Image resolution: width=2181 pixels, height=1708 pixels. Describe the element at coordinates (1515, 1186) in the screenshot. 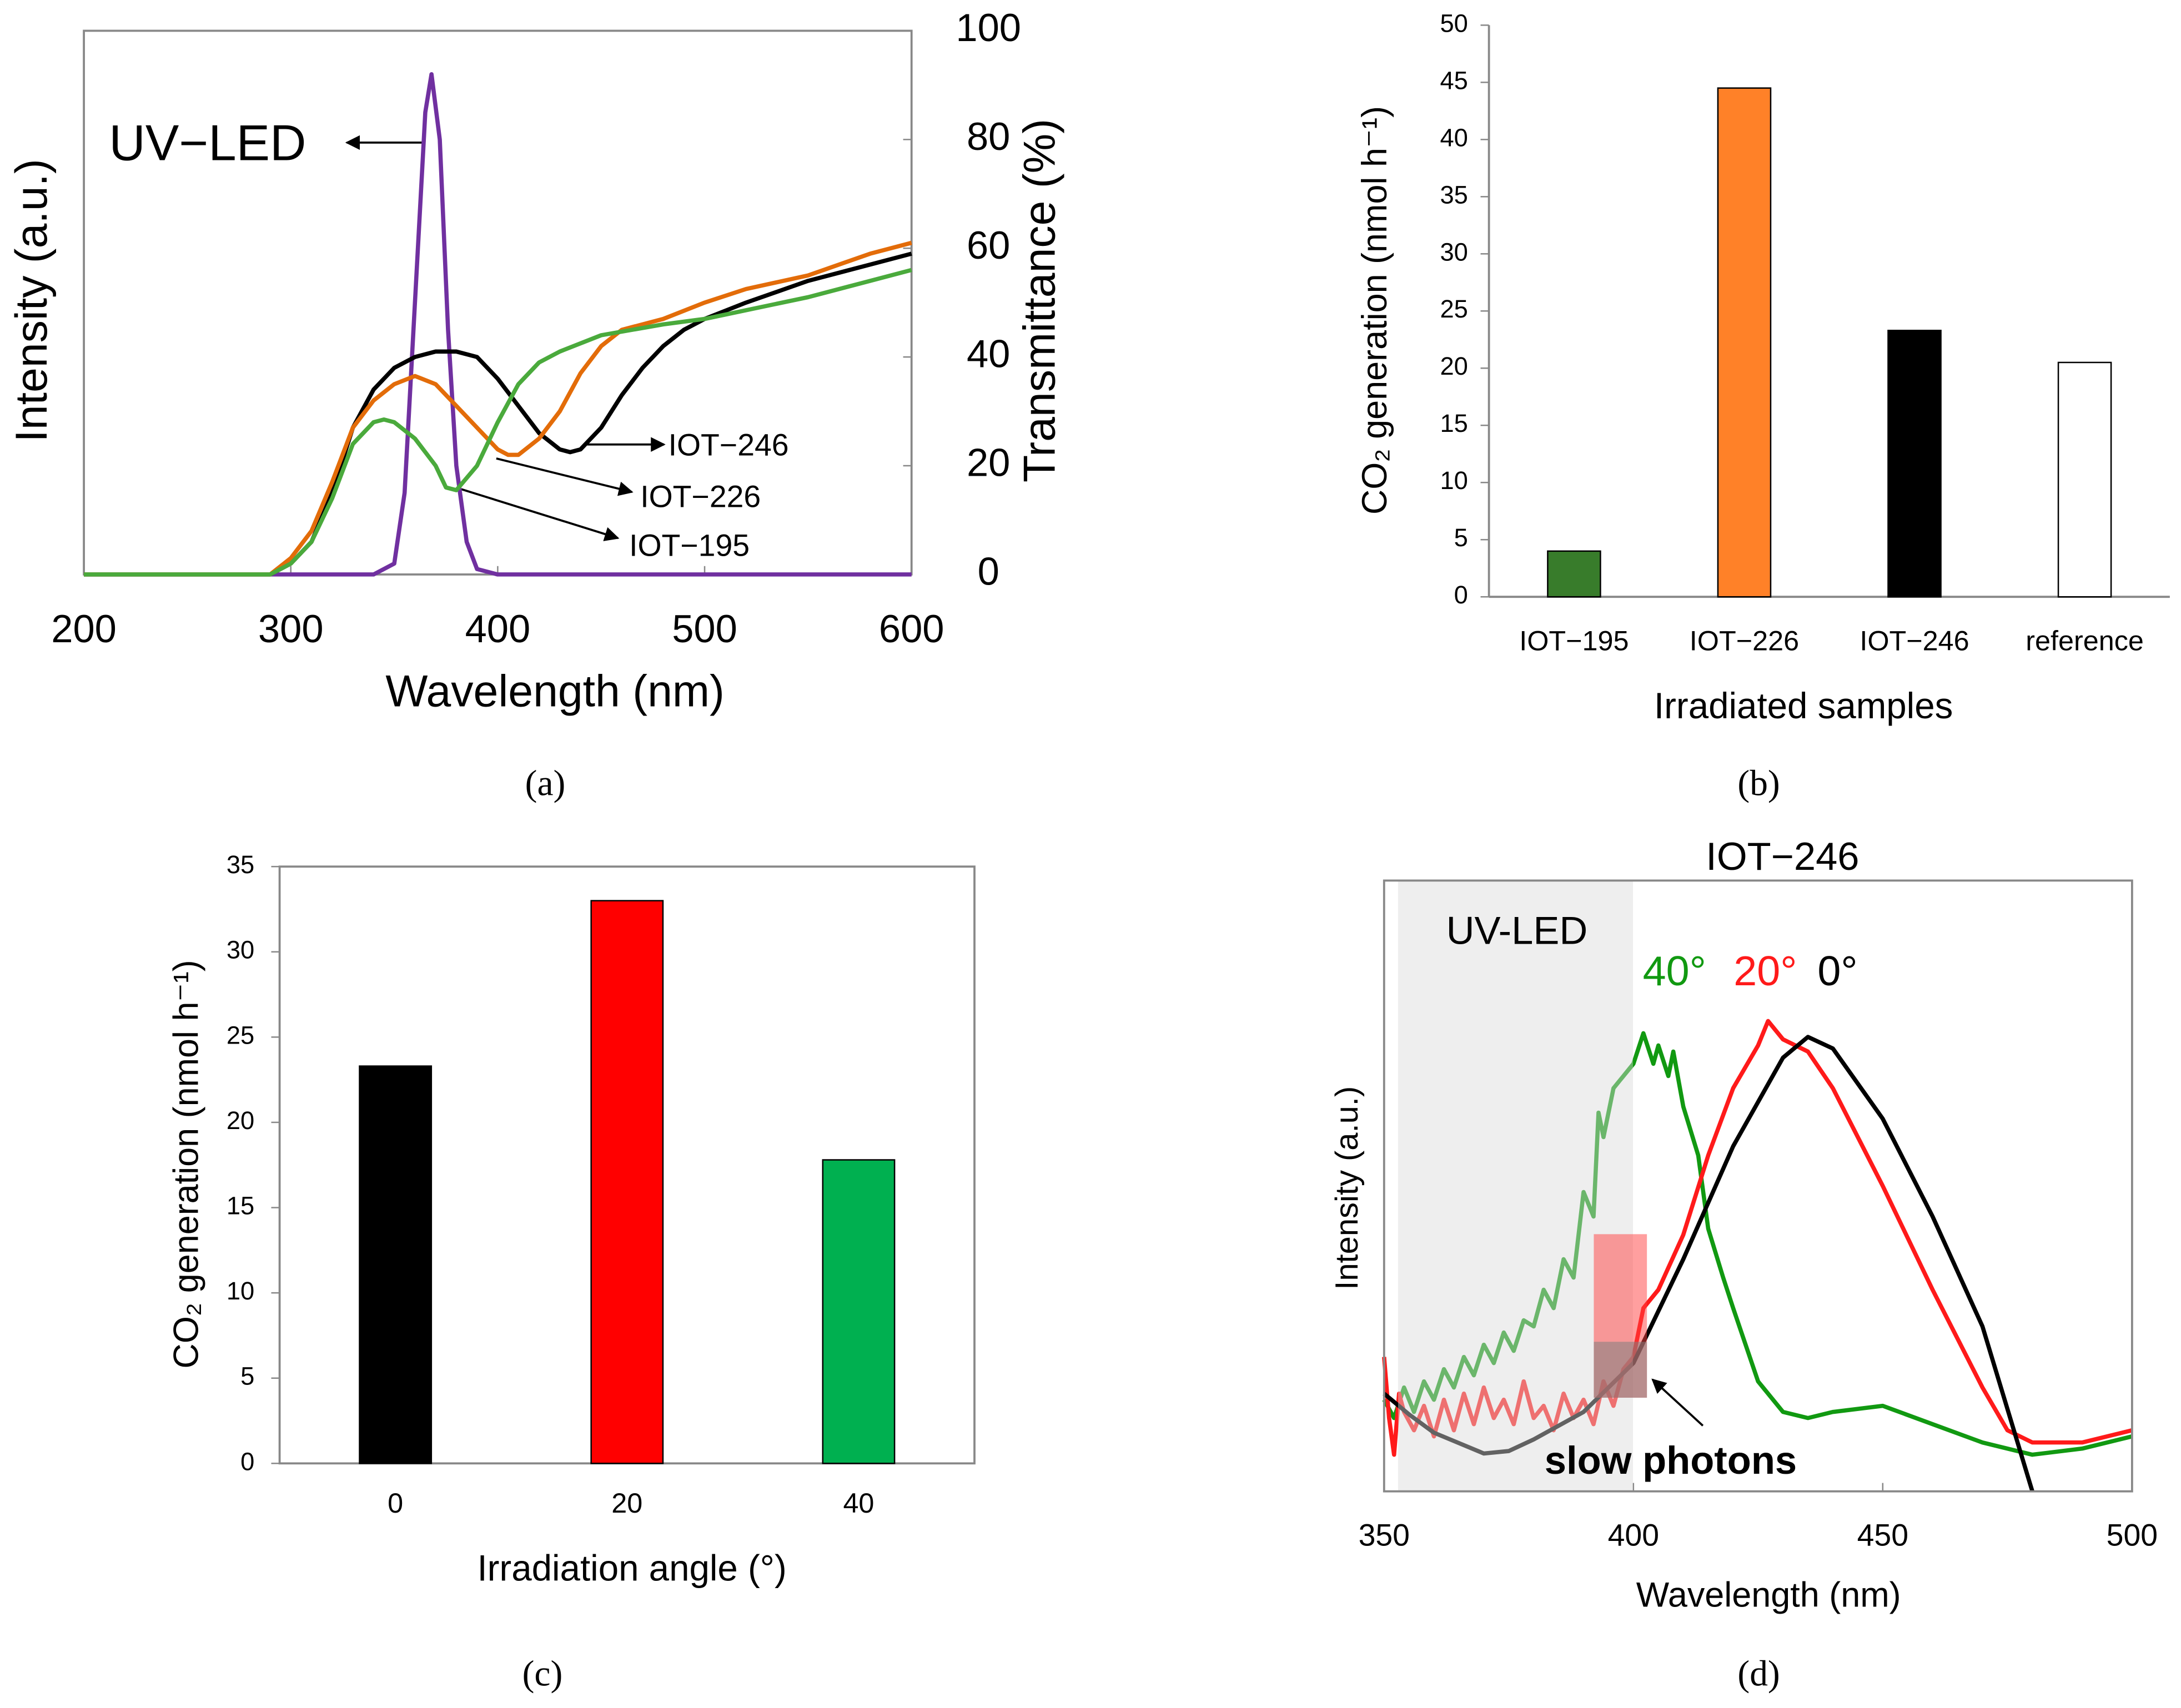

I see `uv-led-region` at that location.